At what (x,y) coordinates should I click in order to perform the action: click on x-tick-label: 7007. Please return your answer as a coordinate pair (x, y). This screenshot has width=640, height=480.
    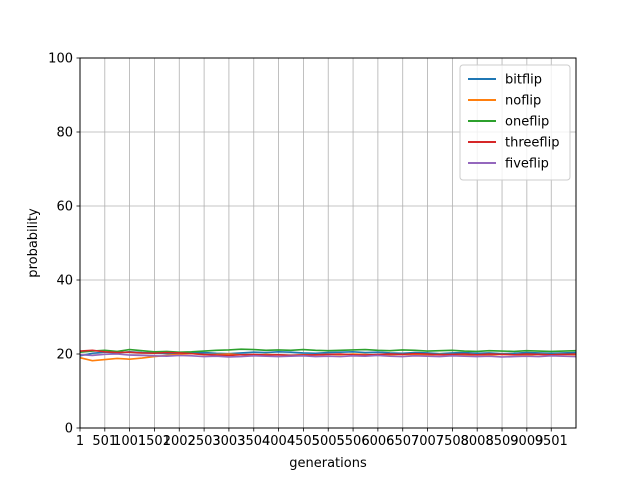
    Looking at the image, I should click on (427, 441).